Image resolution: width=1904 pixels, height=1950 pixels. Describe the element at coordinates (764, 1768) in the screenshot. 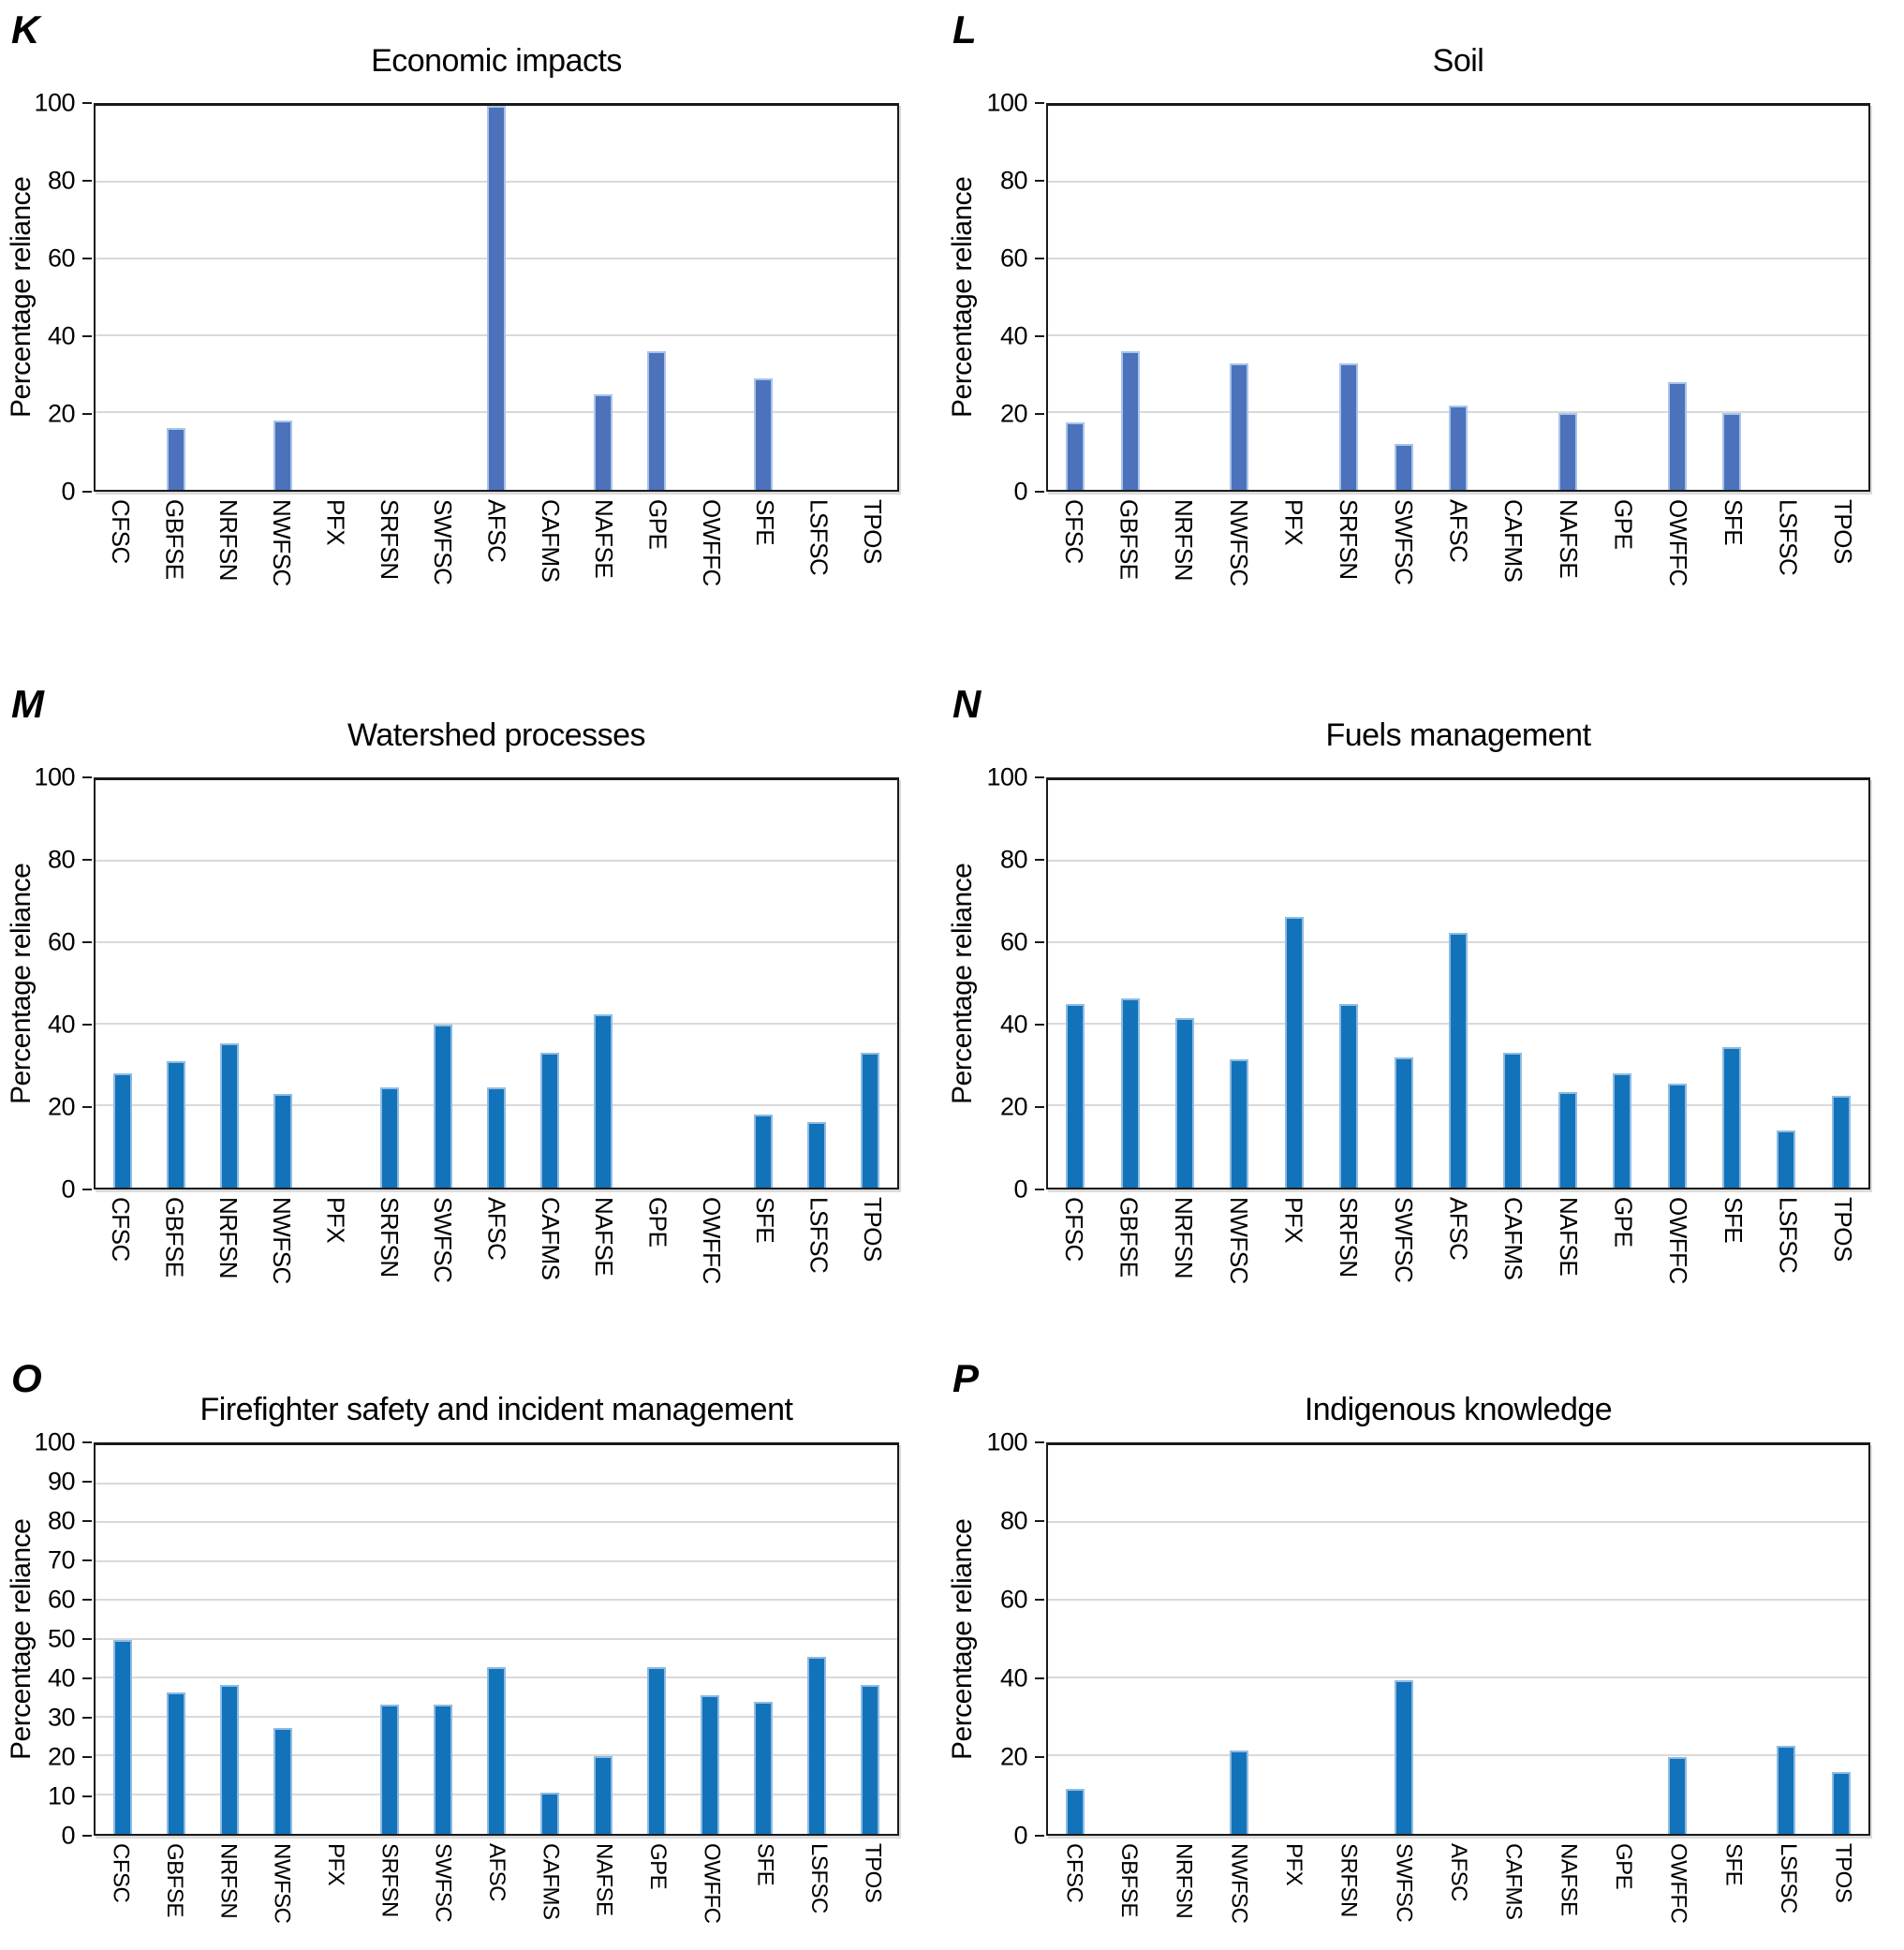

I see `bar-SFE` at that location.